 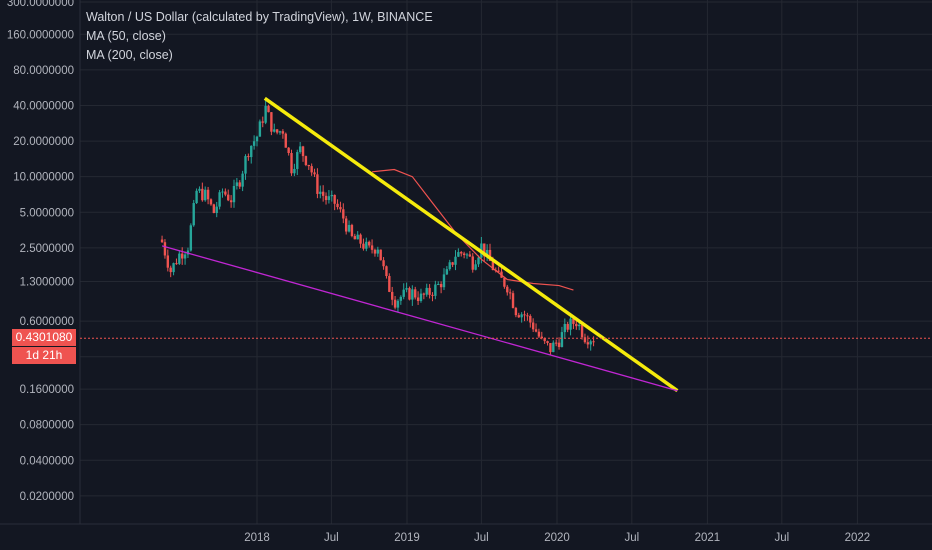 What do you see at coordinates (43, 71) in the screenshot?
I see `price-tick-label: 80.0000000` at bounding box center [43, 71].